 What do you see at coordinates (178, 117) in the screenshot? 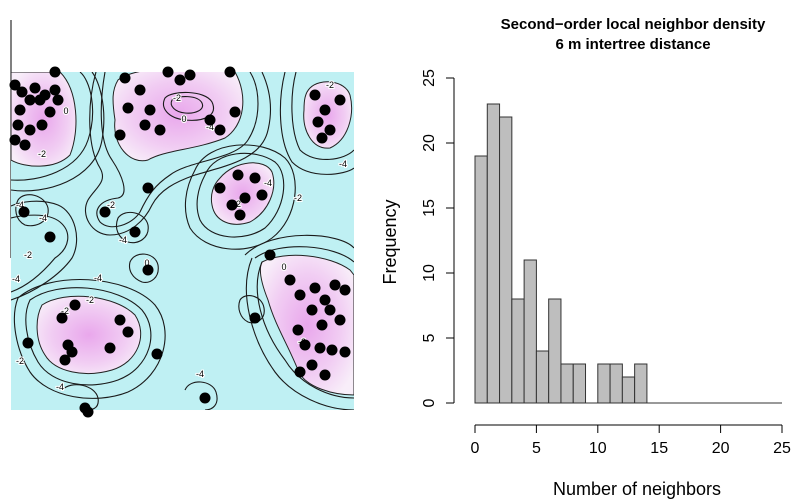
I see `cluster-top-middle` at bounding box center [178, 117].